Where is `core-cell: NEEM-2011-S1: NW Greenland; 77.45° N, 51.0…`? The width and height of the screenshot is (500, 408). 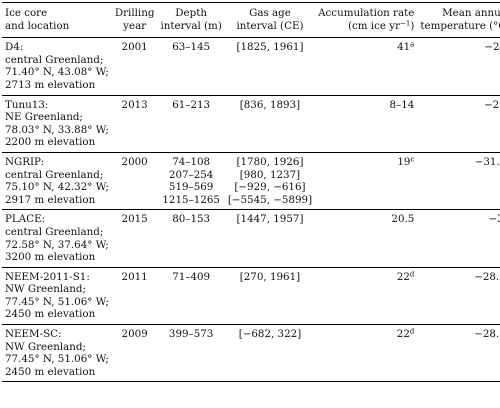 core-cell: NEEM-2011-S1: NW Greenland; 77.45° N, 51.0… is located at coordinates (57, 295).